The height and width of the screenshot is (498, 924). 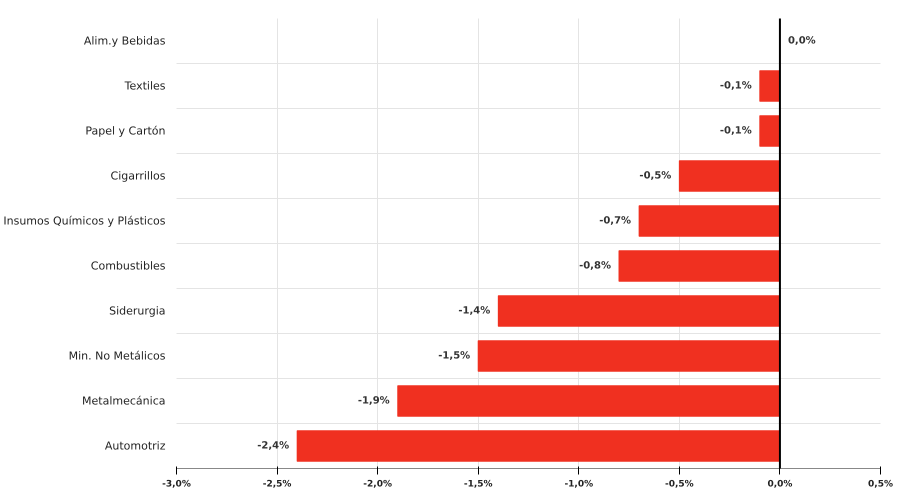 What do you see at coordinates (277, 485) in the screenshot?
I see `x-tick-label: -2,5%` at bounding box center [277, 485].